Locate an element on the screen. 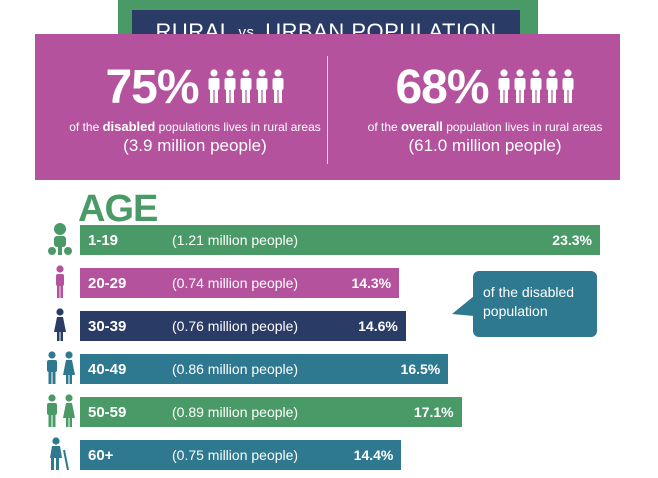 The height and width of the screenshot is (478, 658). value-label: 14.3% is located at coordinates (371, 283).